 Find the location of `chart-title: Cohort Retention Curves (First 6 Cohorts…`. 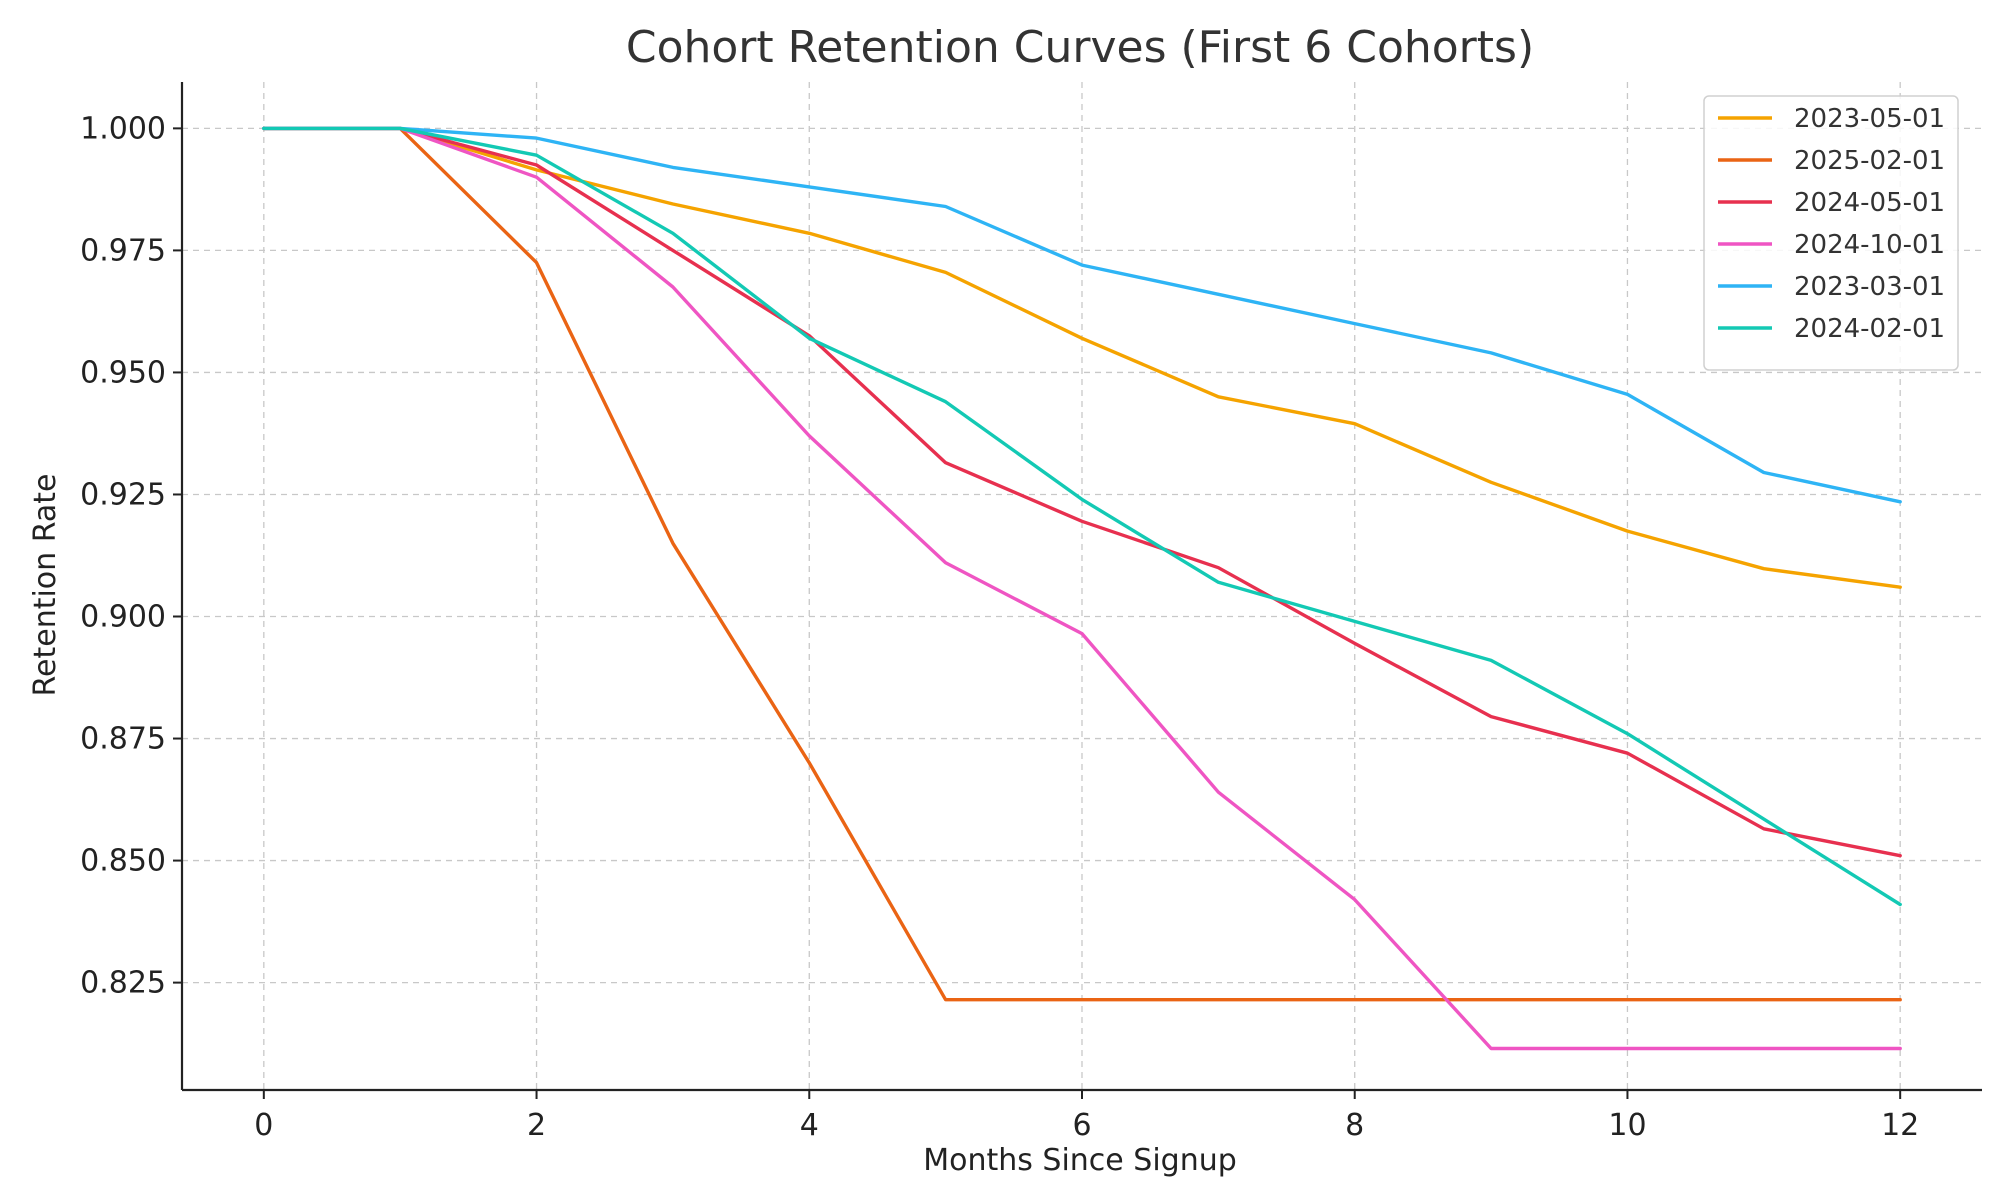

chart-title: Cohort Retention Curves (First 6 Cohorts… is located at coordinates (1080, 47).